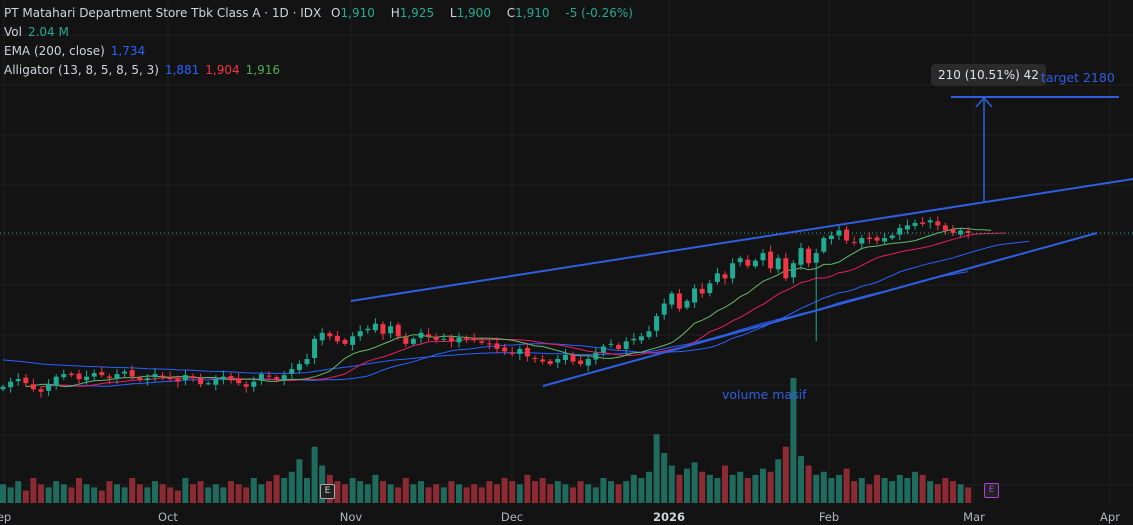  Describe the element at coordinates (182, 70) in the screenshot. I see `jaw-value: 1,881` at that location.